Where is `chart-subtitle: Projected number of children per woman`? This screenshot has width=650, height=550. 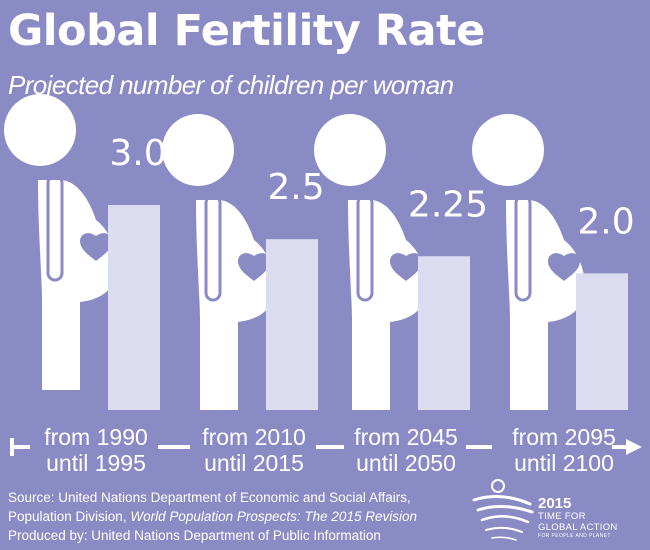
chart-subtitle: Projected number of children per woman is located at coordinates (231, 85).